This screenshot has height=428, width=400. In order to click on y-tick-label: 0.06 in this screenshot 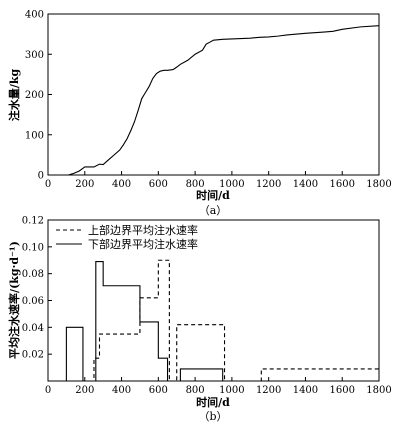, I will do `click(33, 301)`.